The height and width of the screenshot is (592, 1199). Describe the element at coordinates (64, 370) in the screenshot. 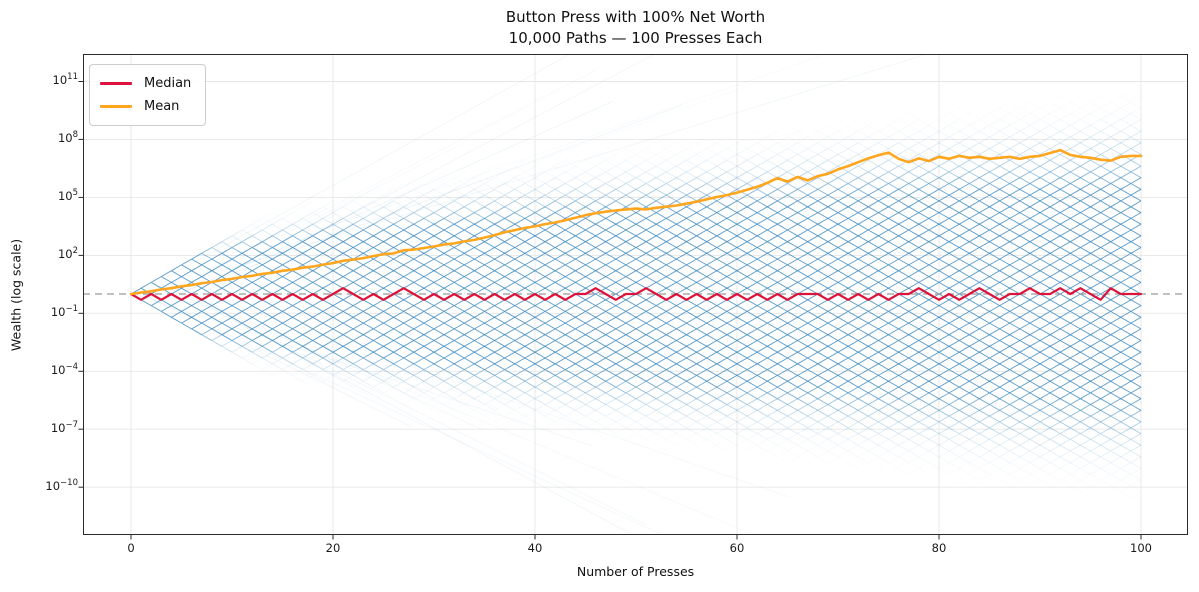

I see `y-tick-label: 10⁻⁴` at that location.